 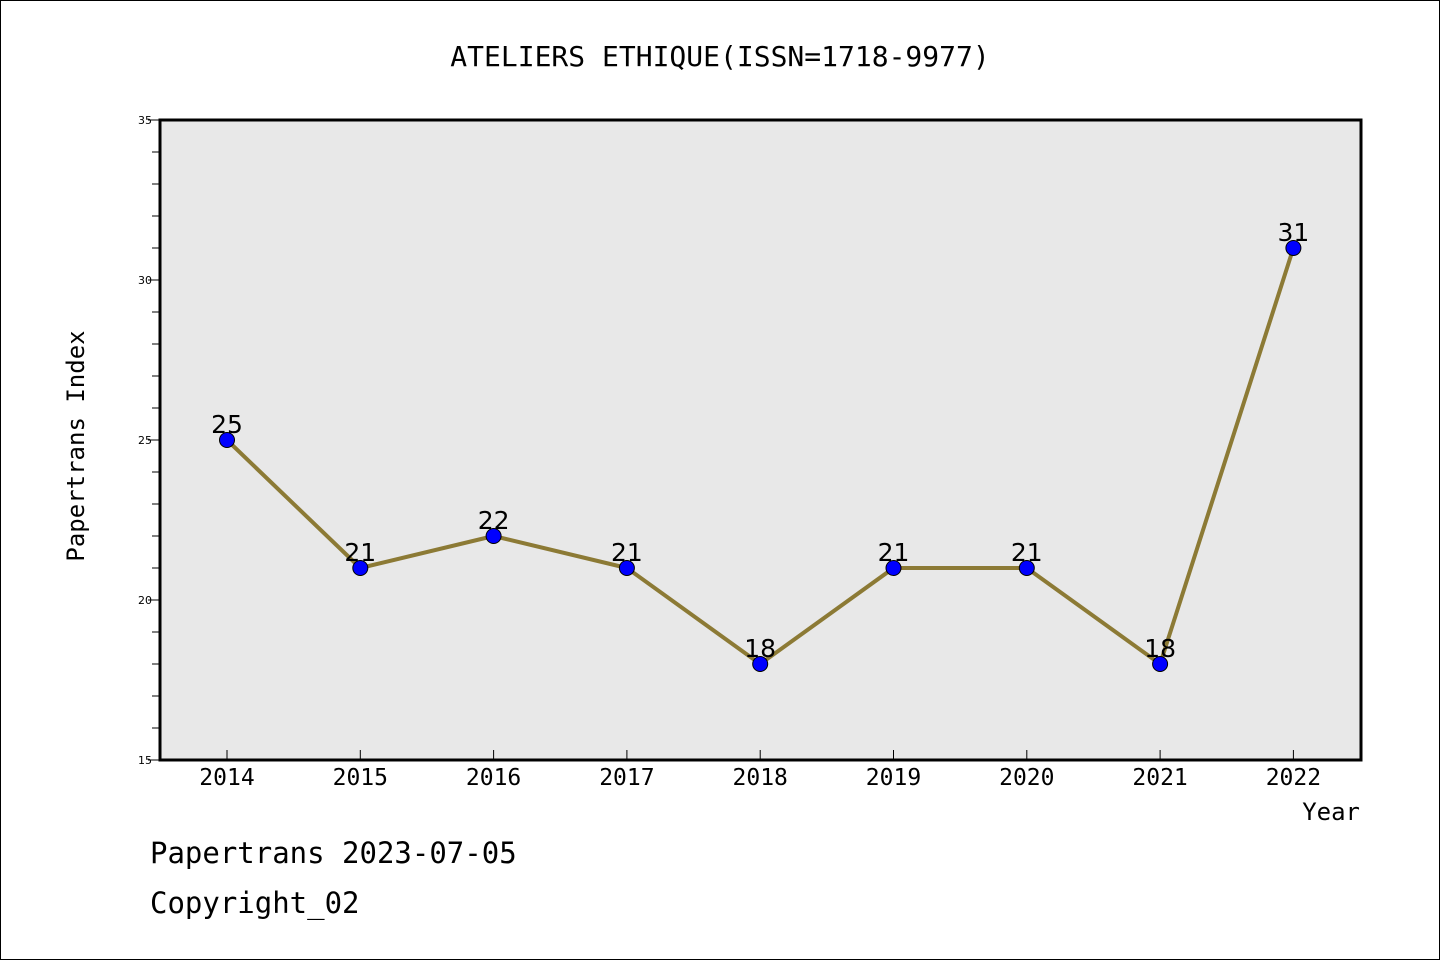 I want to click on y-tick-label: 25, so click(x=145, y=440).